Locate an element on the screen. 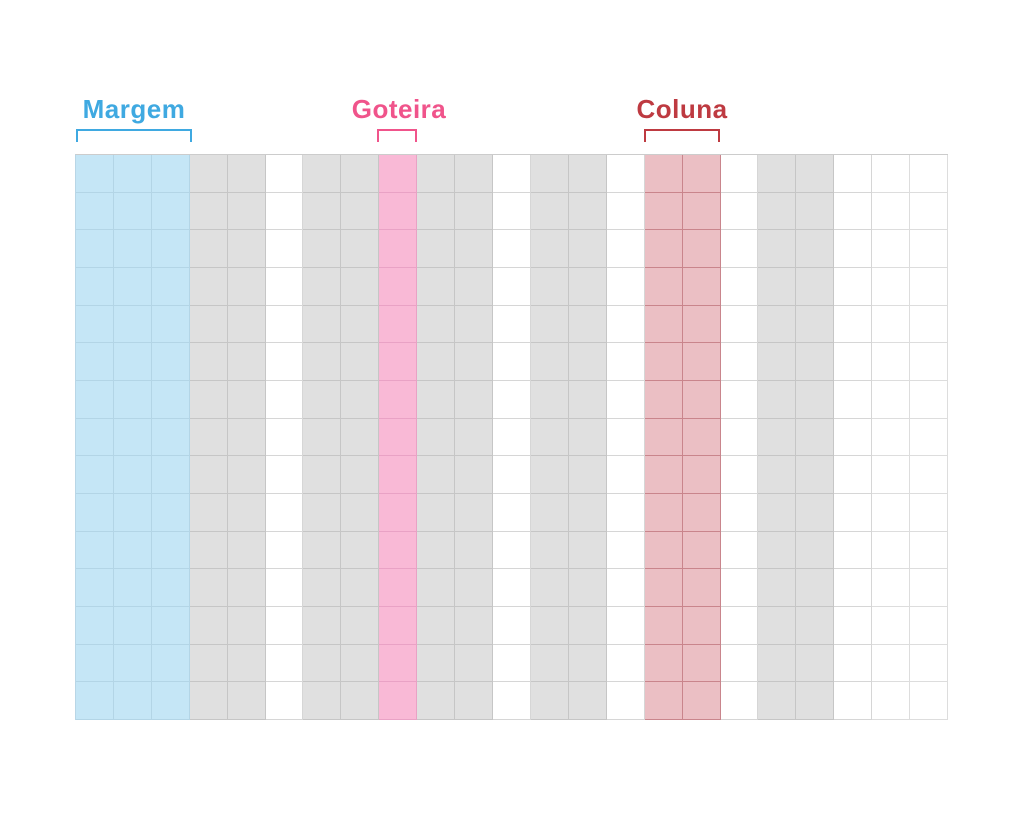  margem-label: Margem is located at coordinates (134, 109).